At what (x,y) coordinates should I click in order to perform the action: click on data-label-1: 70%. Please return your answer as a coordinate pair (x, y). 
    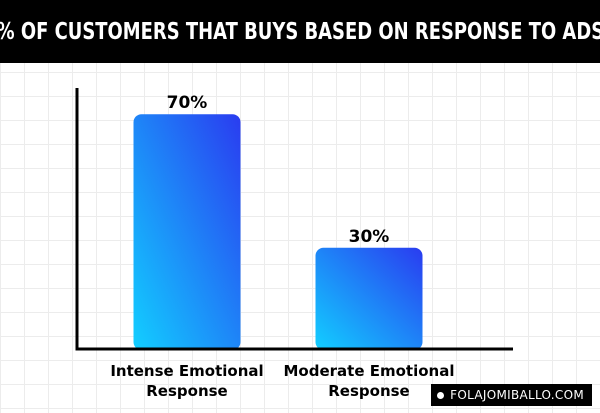
    Looking at the image, I should click on (187, 103).